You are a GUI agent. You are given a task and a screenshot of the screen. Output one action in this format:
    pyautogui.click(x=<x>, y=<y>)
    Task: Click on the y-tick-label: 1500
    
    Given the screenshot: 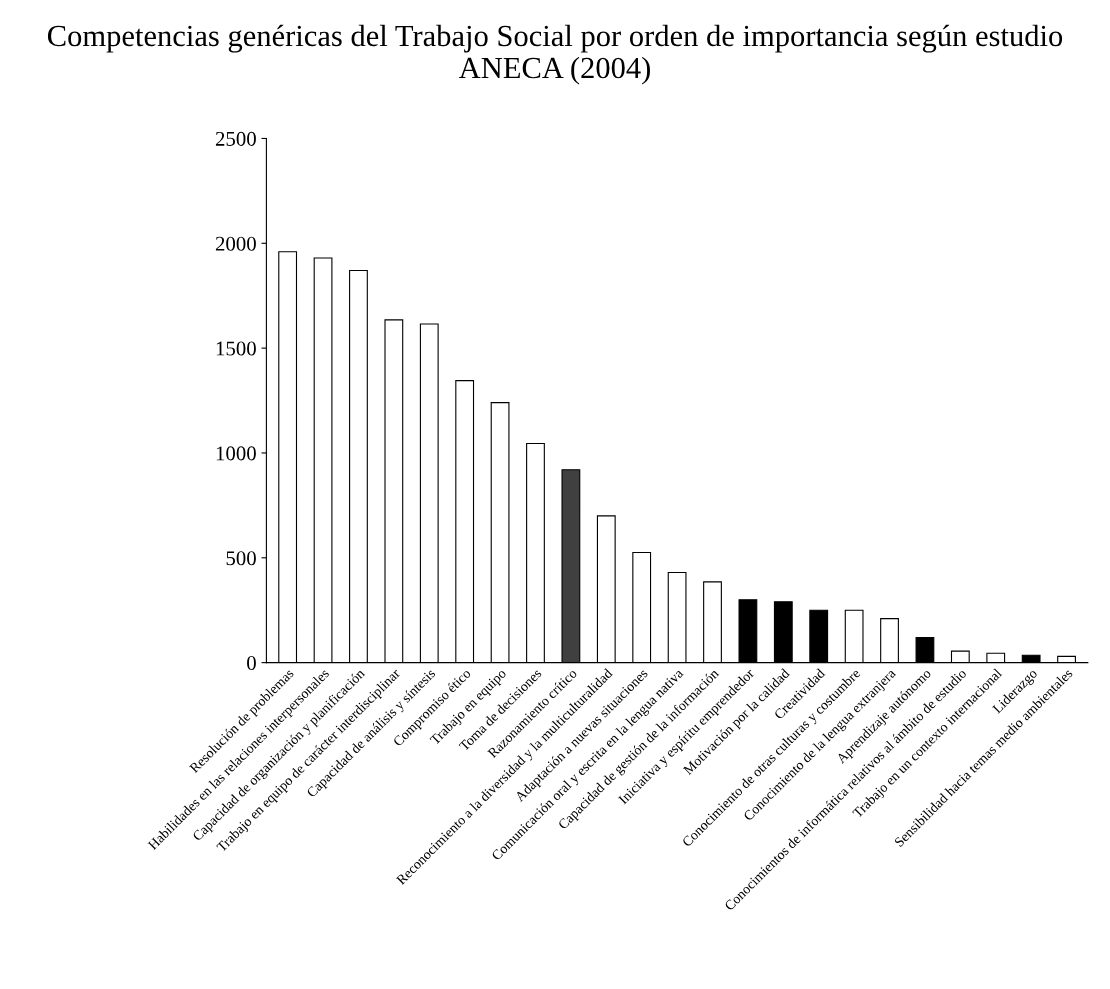 What is the action you would take?
    pyautogui.click(x=236, y=348)
    